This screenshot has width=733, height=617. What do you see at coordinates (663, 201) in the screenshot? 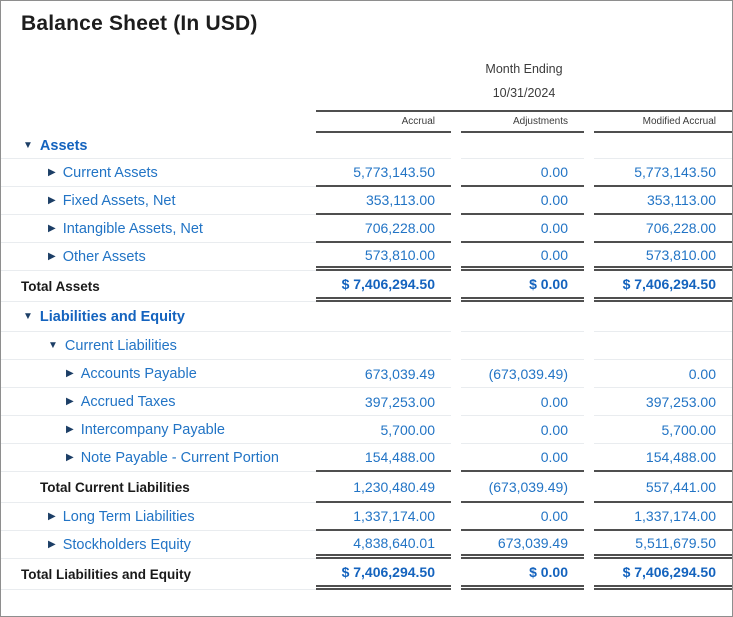
I see `value-cell-modified-accrual: 353,113.00` at bounding box center [663, 201].